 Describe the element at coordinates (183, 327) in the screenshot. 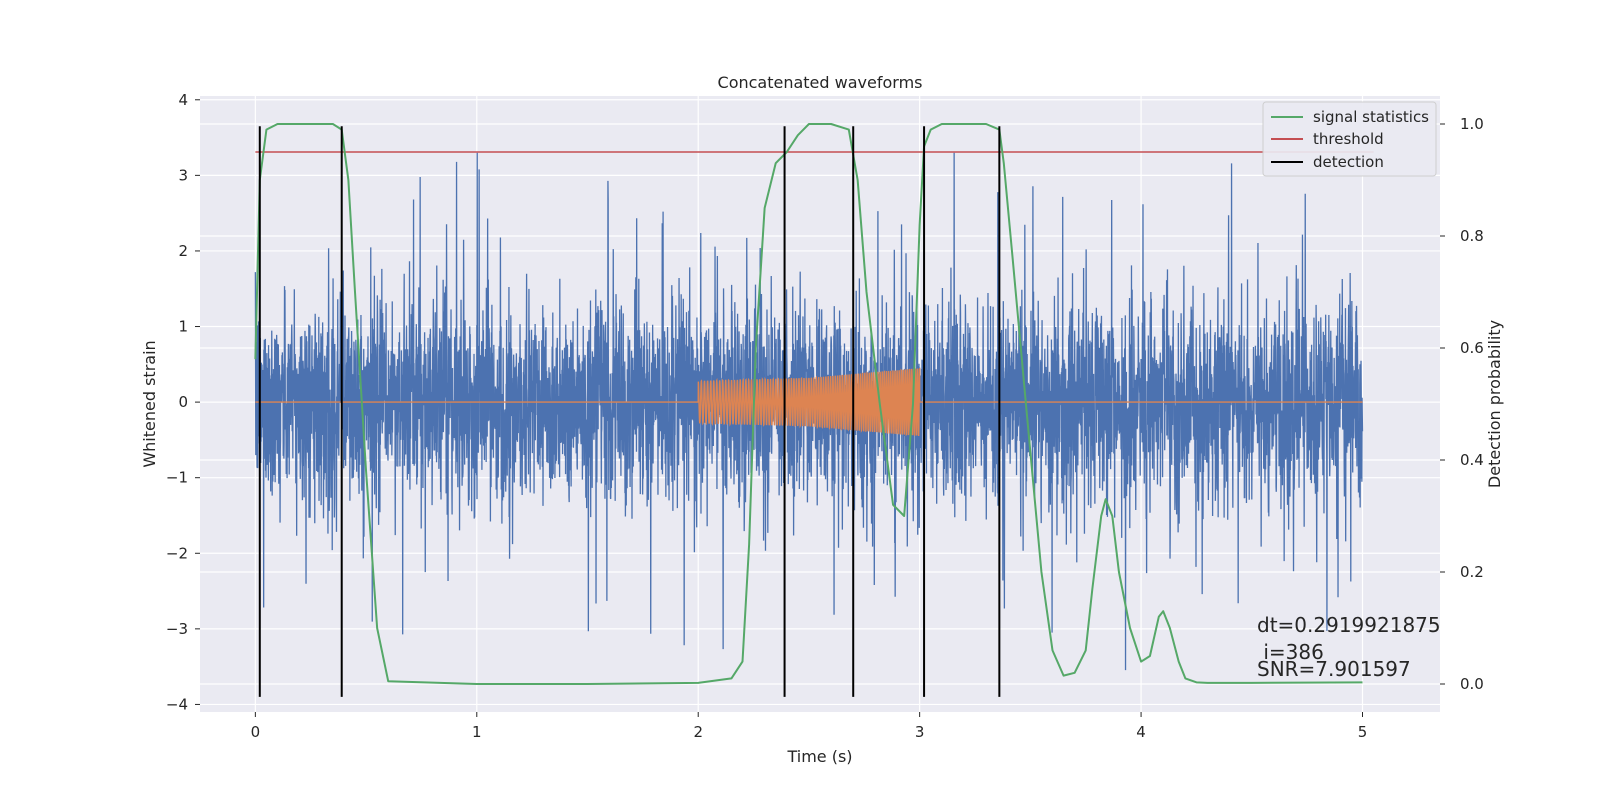

I see `y-tick-label: 1` at that location.